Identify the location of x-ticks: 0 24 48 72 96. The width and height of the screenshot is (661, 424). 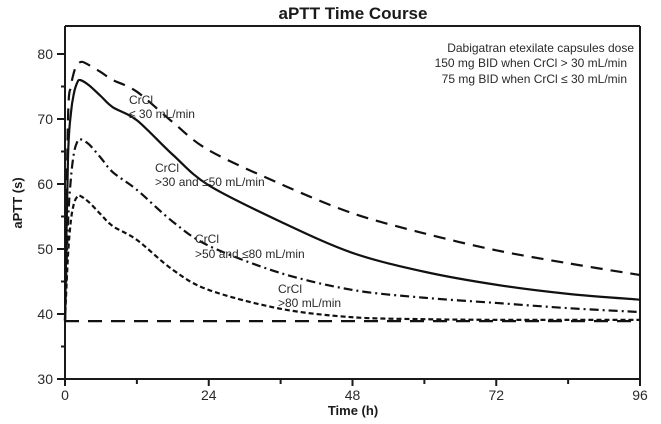
(354, 391).